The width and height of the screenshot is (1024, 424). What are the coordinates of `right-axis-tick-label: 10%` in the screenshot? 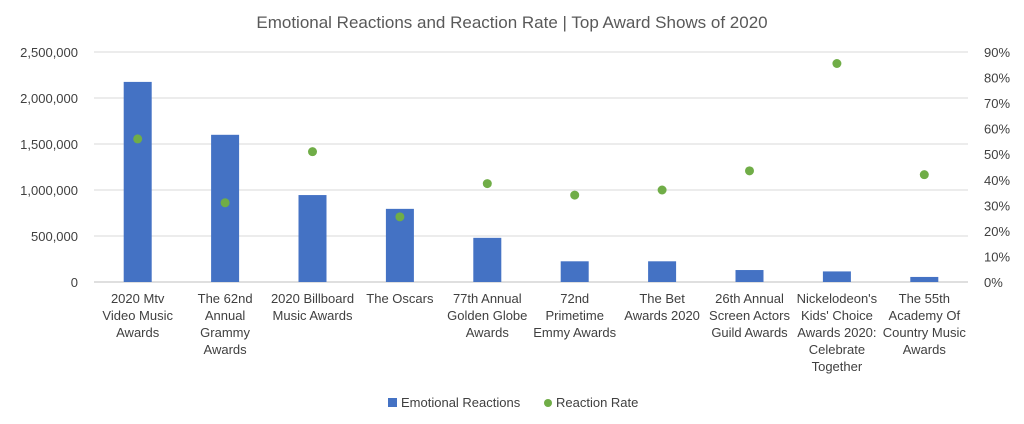 It's located at (997, 256).